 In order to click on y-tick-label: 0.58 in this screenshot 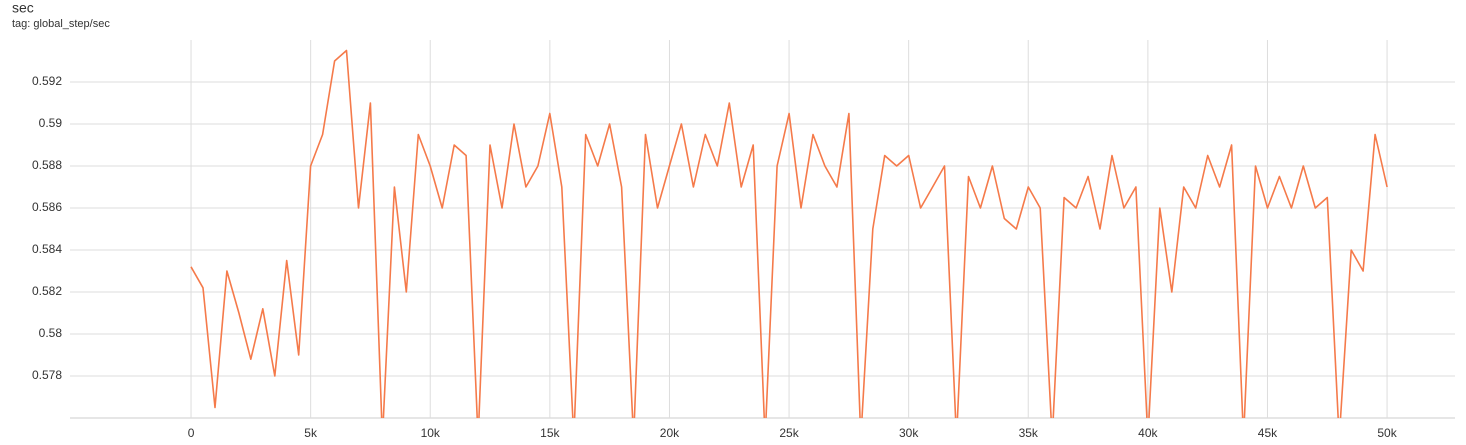, I will do `click(51, 333)`.